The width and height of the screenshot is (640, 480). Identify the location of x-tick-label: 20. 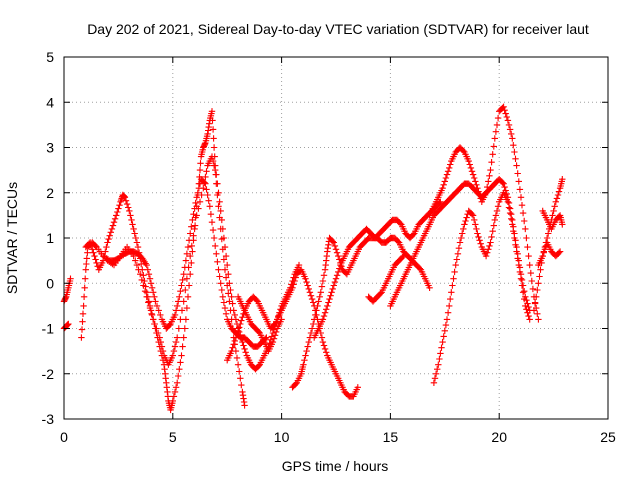
(499, 437).